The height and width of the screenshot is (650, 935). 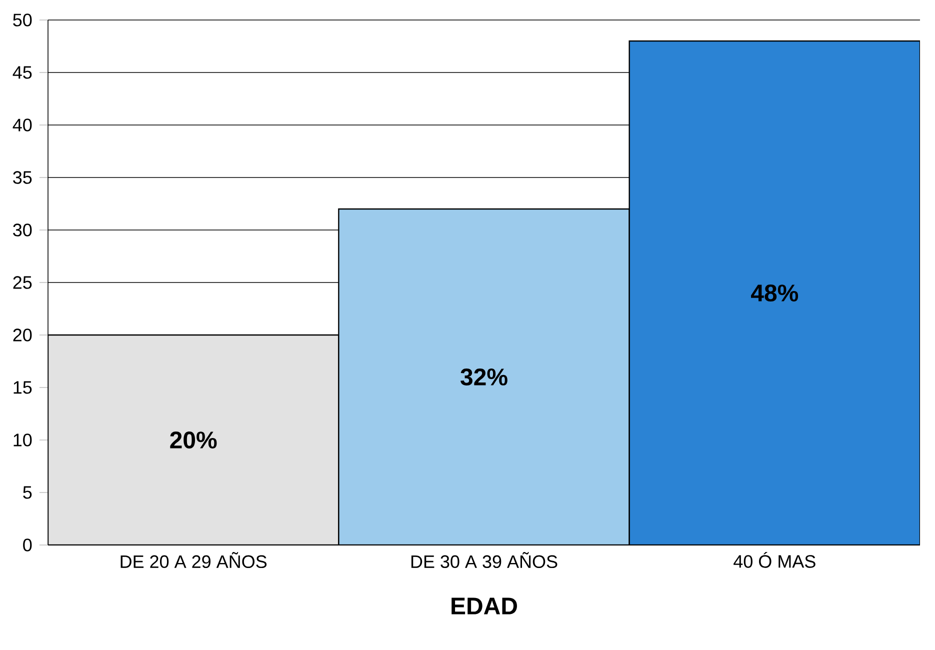 What do you see at coordinates (775, 560) in the screenshot?
I see `x-tick-label: 40 Ó MAS` at bounding box center [775, 560].